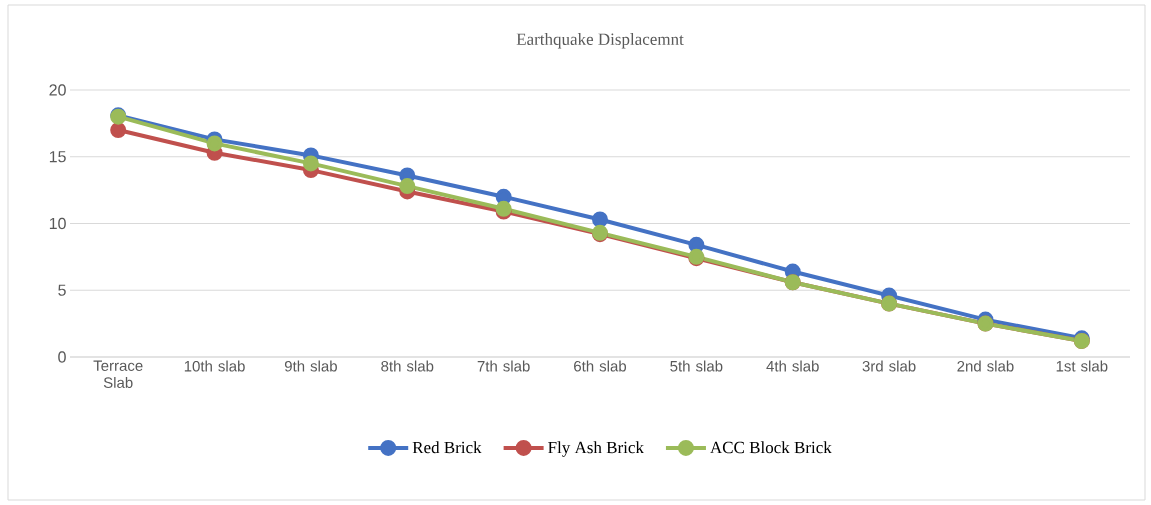 Image resolution: width=1151 pixels, height=505 pixels. Describe the element at coordinates (407, 366) in the screenshot. I see `x-tick-label: 8th slab` at that location.